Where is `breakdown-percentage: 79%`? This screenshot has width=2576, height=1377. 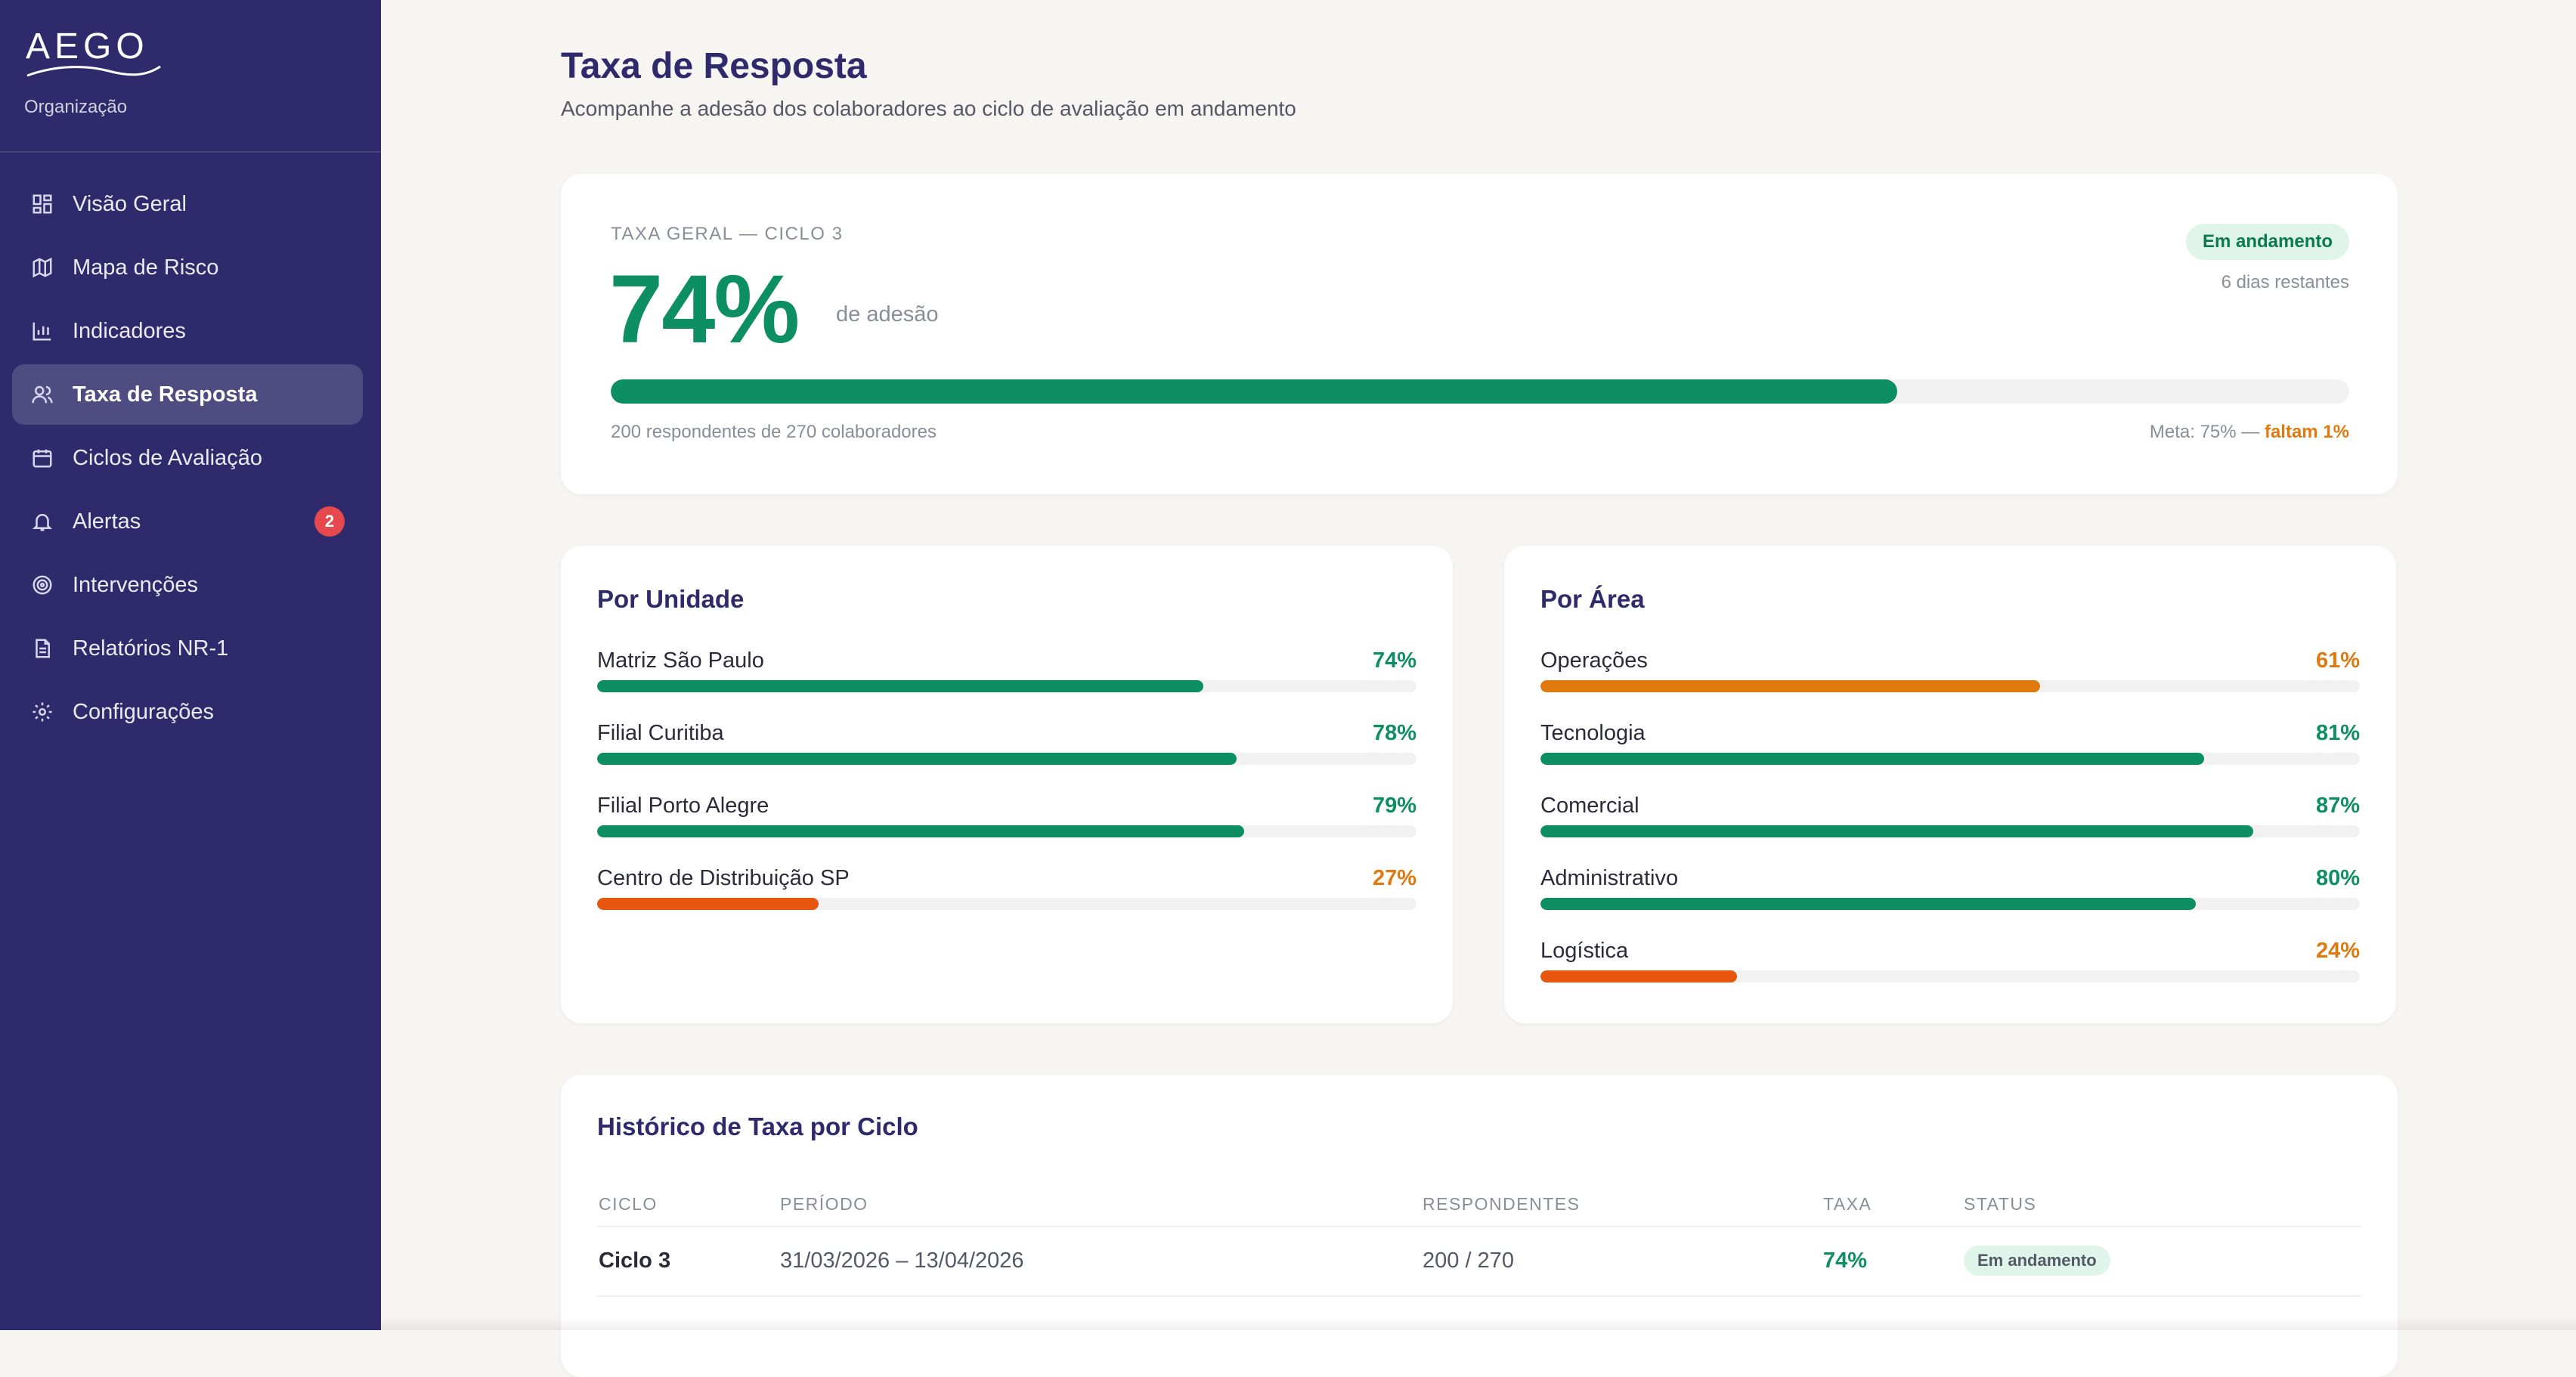
breakdown-percentage: 79% is located at coordinates (1394, 806).